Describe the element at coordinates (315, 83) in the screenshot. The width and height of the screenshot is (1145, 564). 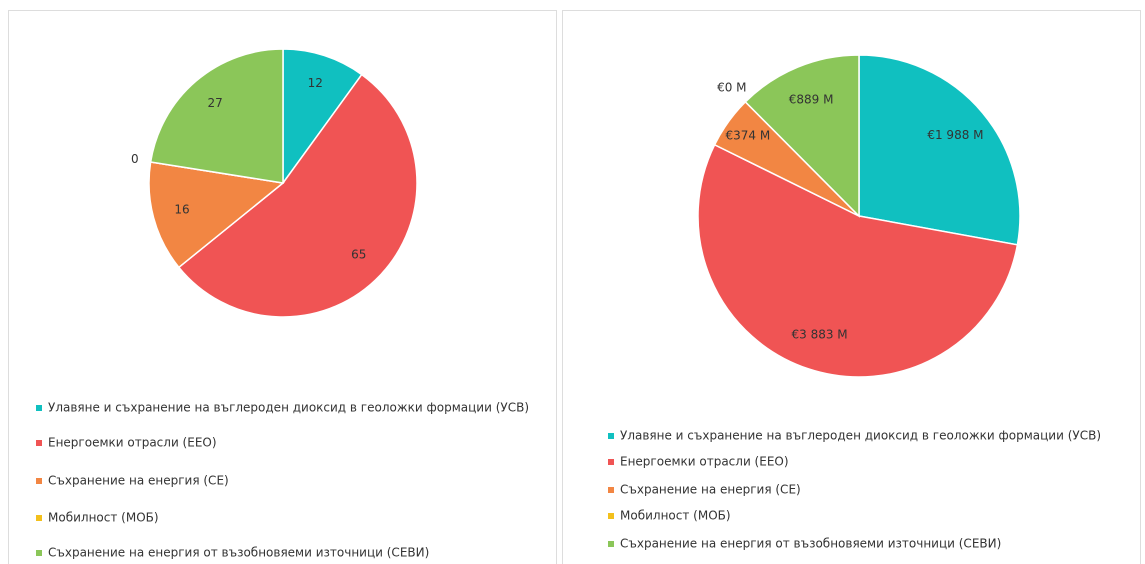
I see `data-label: 12` at that location.